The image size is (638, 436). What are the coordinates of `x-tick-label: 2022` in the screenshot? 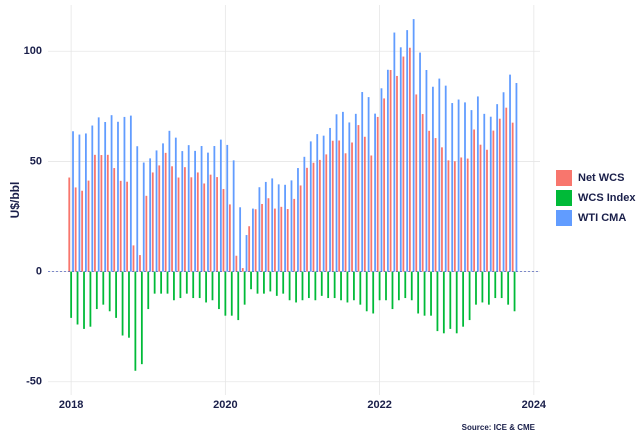 It's located at (379, 405).